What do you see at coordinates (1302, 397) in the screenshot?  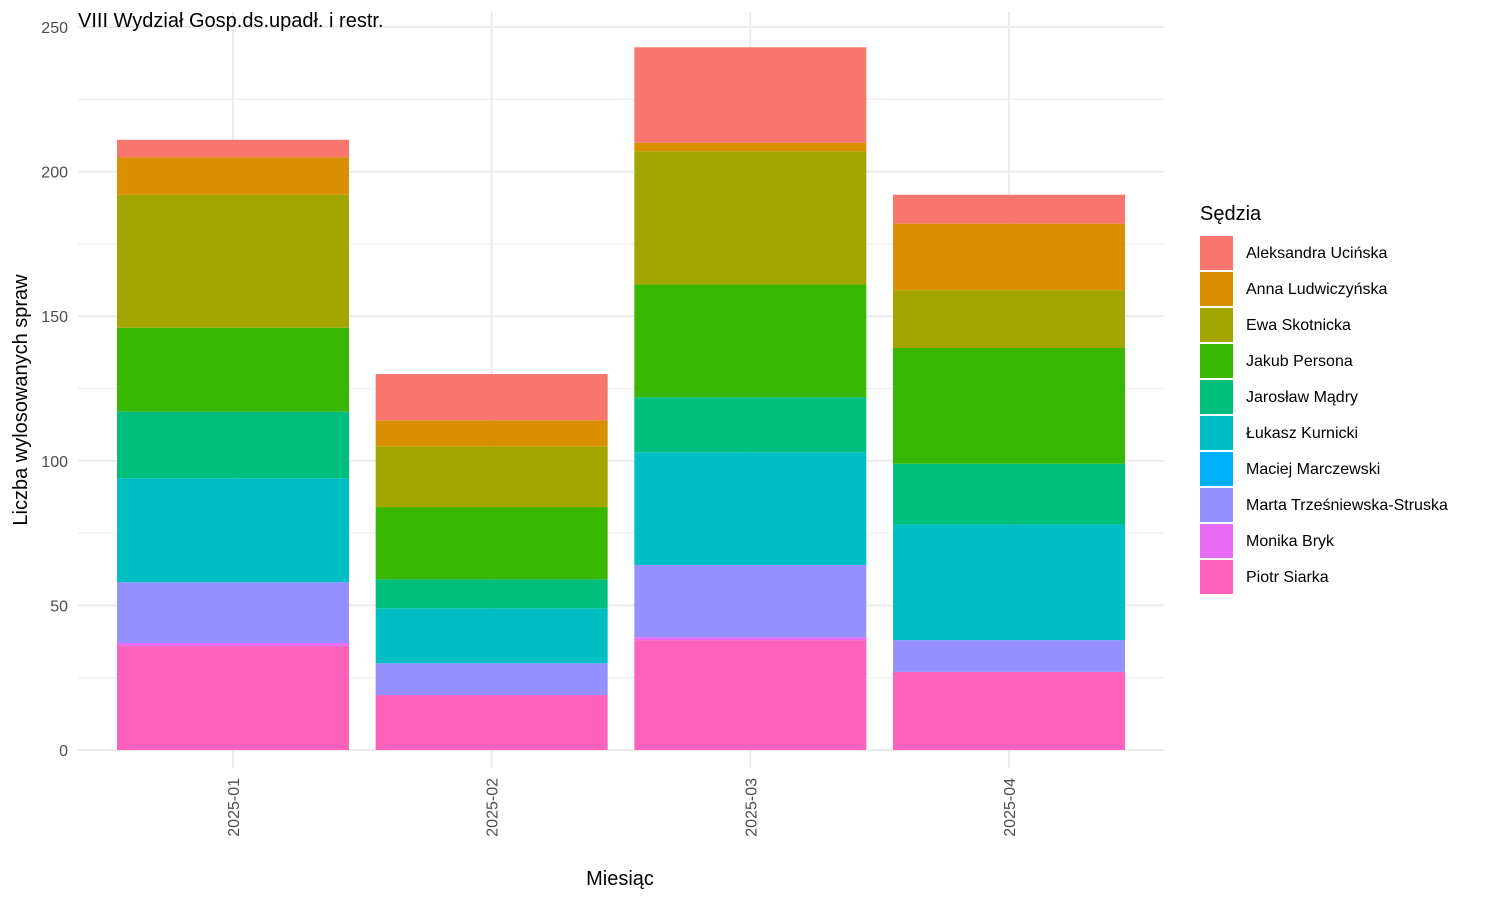 I see `legend-item-label: Jarosław Mądry` at bounding box center [1302, 397].